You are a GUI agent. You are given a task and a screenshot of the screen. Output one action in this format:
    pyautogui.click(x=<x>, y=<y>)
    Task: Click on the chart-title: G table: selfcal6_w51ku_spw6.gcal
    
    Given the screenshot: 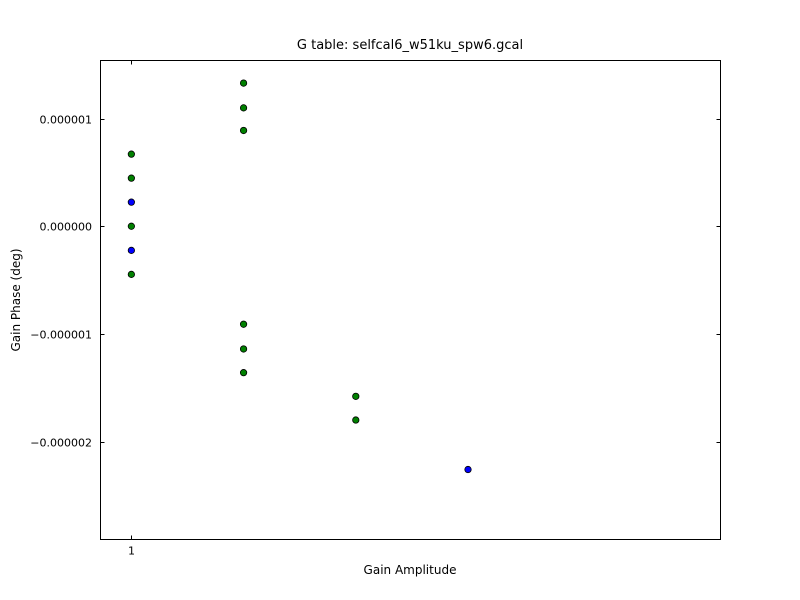 What is the action you would take?
    pyautogui.click(x=410, y=45)
    